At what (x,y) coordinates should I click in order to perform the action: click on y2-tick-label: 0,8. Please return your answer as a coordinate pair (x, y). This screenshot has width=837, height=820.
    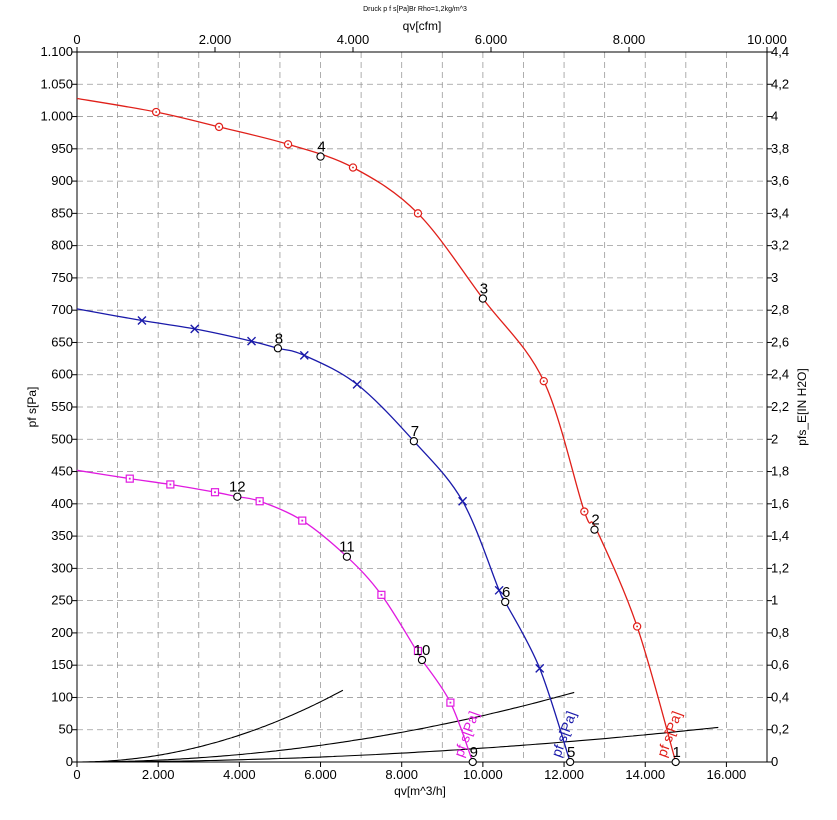
    Looking at the image, I should click on (780, 632).